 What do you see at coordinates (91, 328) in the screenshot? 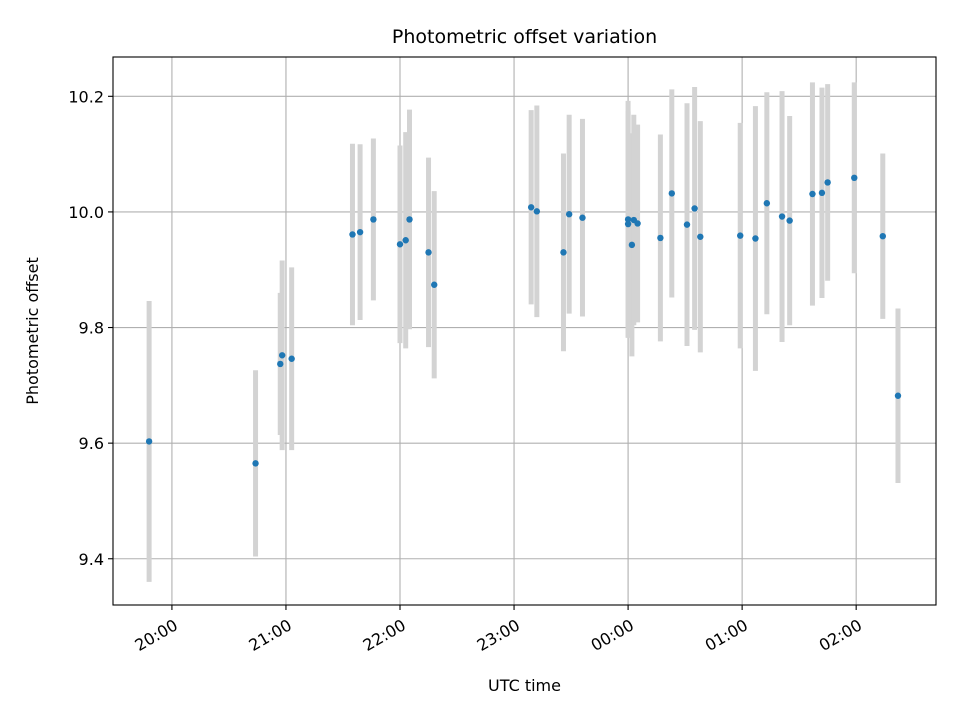
I see `y-tick-label: 9.8` at bounding box center [91, 328].